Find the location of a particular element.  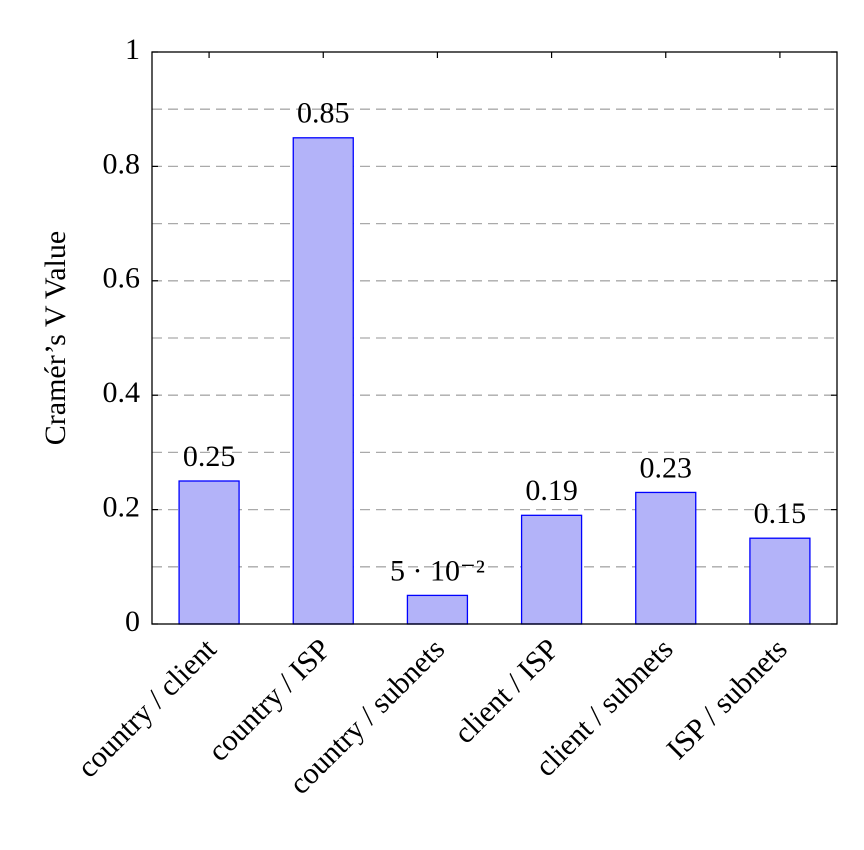

y-tick-label: 0.2 is located at coordinates (122, 506).